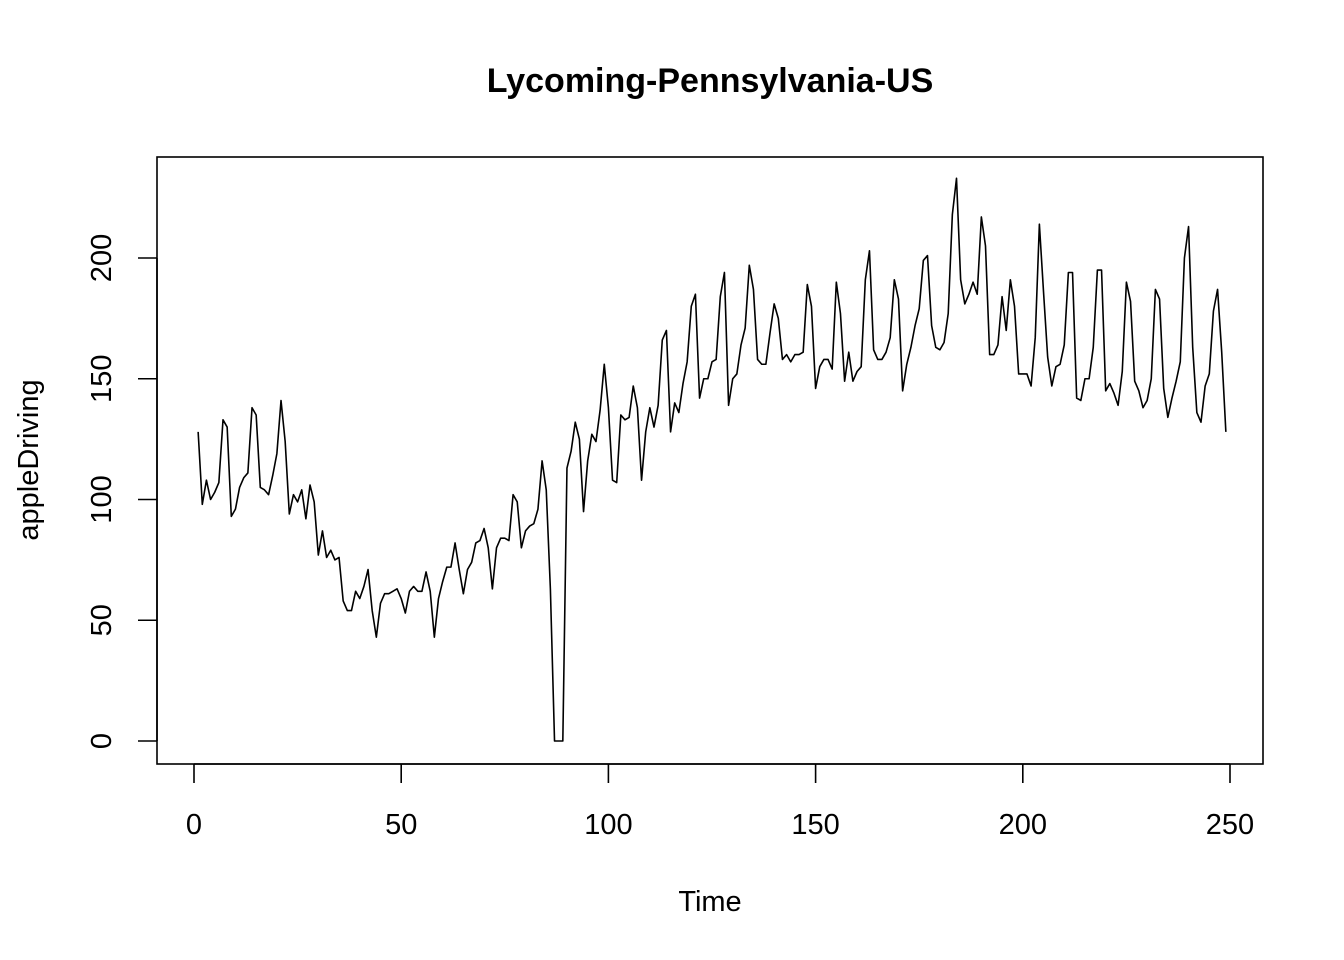 The image size is (1344, 960). I want to click on y-tick-label: 100, so click(102, 499).